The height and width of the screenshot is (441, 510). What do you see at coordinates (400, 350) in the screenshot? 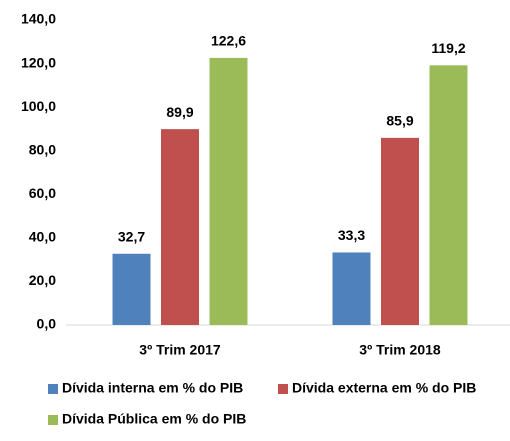
I see `x-tick-label: 3º Trim 2018` at bounding box center [400, 350].